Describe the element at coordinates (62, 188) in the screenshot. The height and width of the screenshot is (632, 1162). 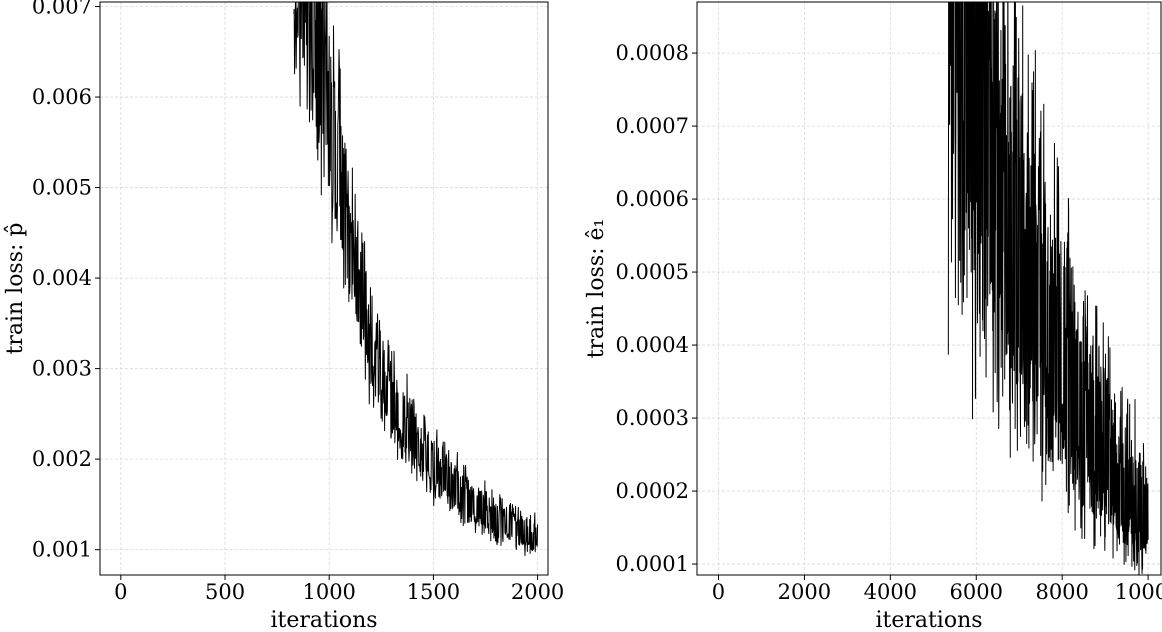
I see `y-tick-label: 0.005` at that location.